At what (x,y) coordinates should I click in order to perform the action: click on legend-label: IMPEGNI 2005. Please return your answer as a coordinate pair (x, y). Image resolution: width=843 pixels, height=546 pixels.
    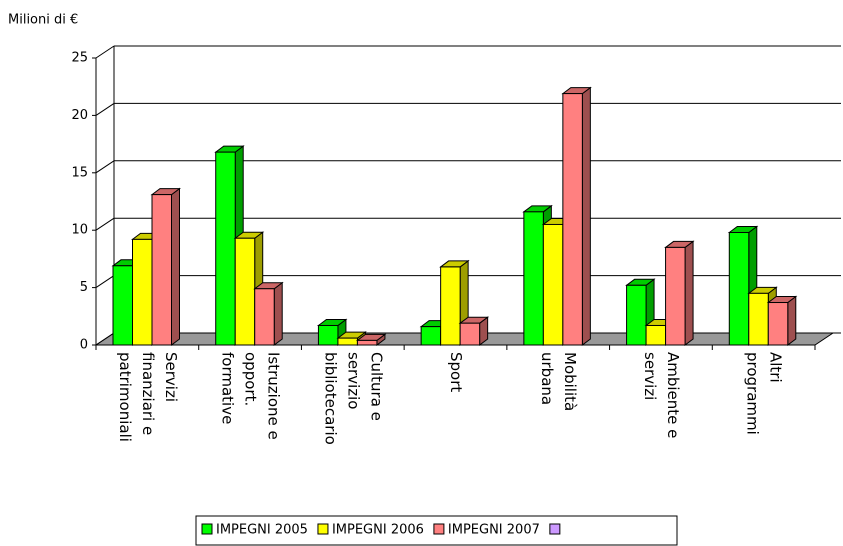
    Looking at the image, I should click on (262, 530).